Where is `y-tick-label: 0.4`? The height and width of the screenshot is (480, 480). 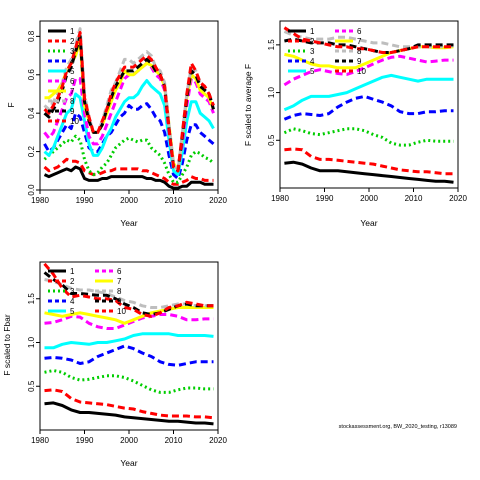 y-tick-label: 0.4 is located at coordinates (31, 113).